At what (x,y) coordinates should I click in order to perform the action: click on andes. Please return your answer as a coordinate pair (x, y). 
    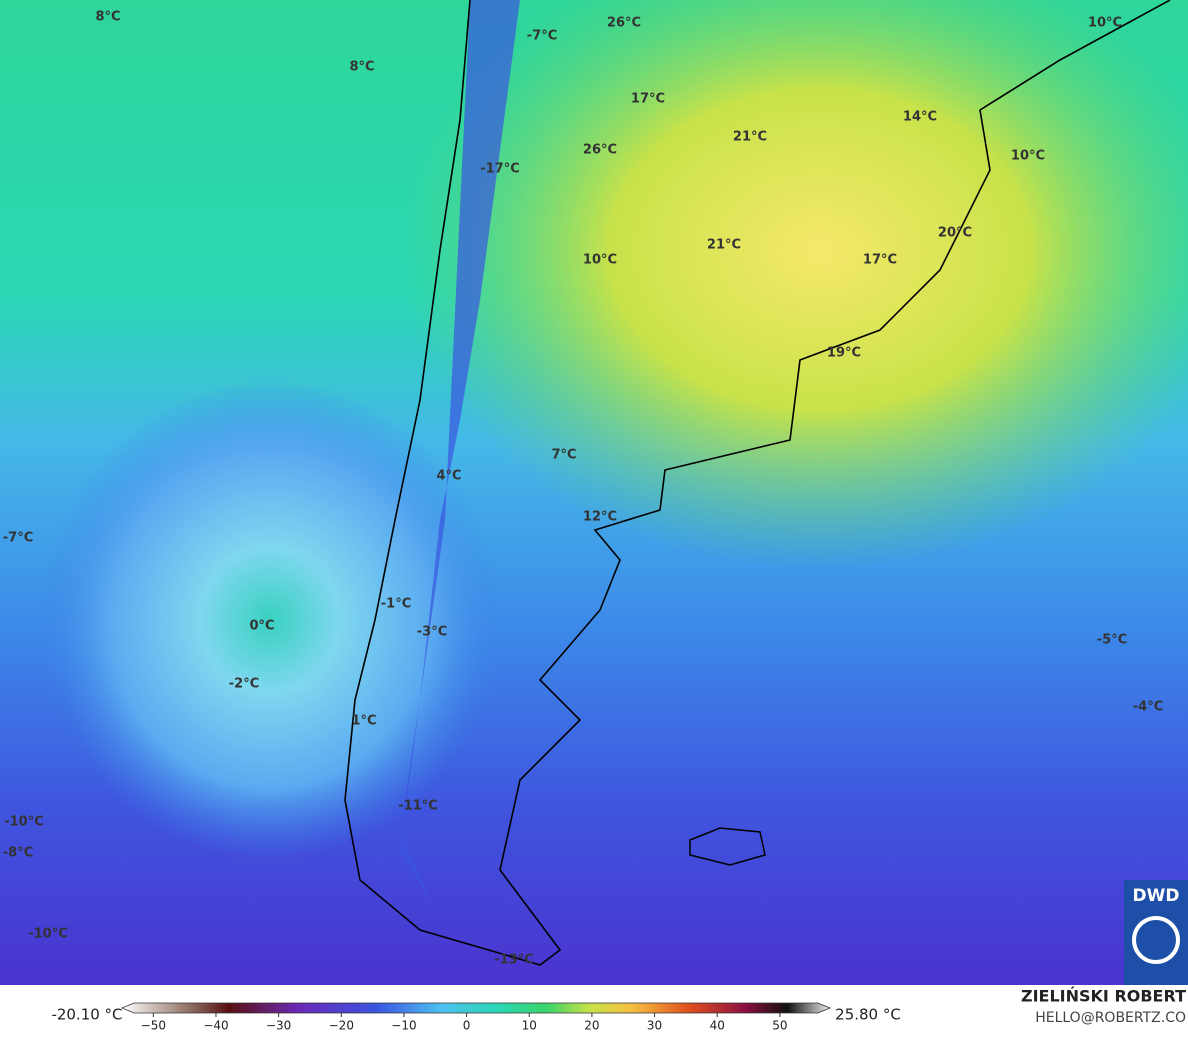
    Looking at the image, I should click on (460, 450).